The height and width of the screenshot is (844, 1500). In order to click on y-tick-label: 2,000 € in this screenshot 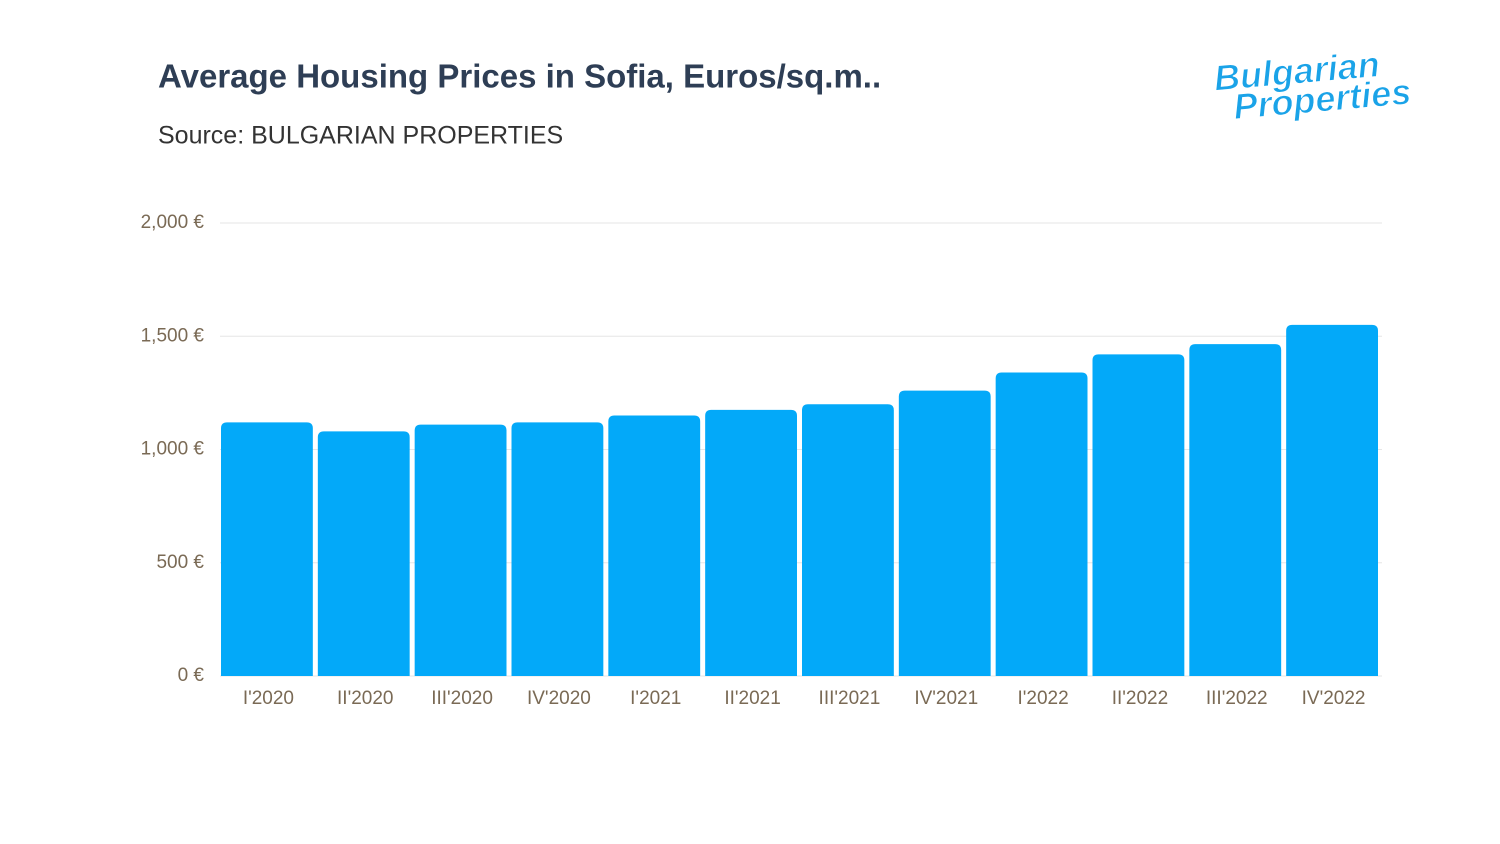, I will do `click(173, 222)`.